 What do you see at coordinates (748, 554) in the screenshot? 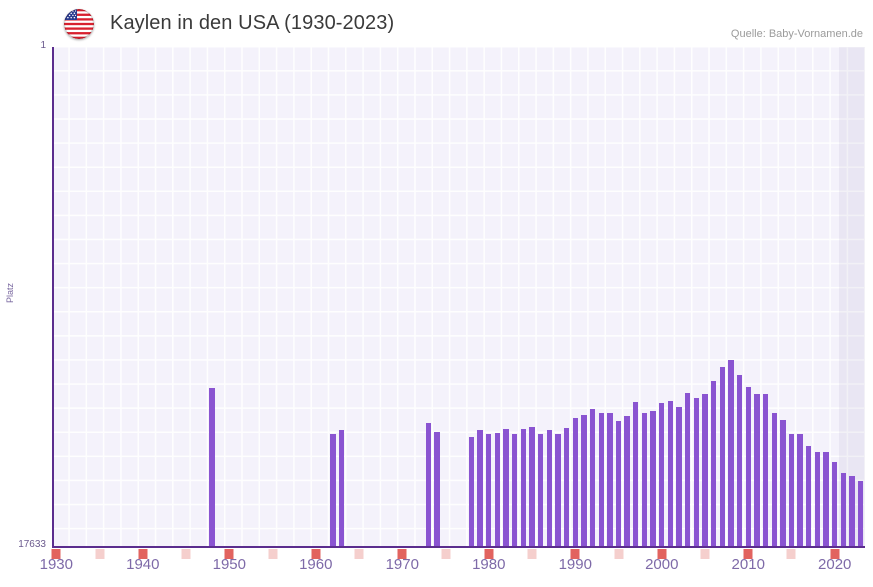
I see `x-tick-mark-2010` at bounding box center [748, 554].